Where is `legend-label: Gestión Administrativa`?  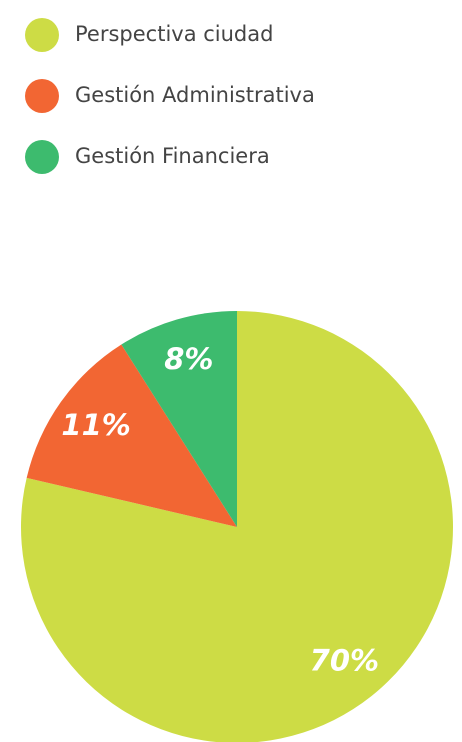
legend-label: Gestión Administrativa is located at coordinates (195, 95).